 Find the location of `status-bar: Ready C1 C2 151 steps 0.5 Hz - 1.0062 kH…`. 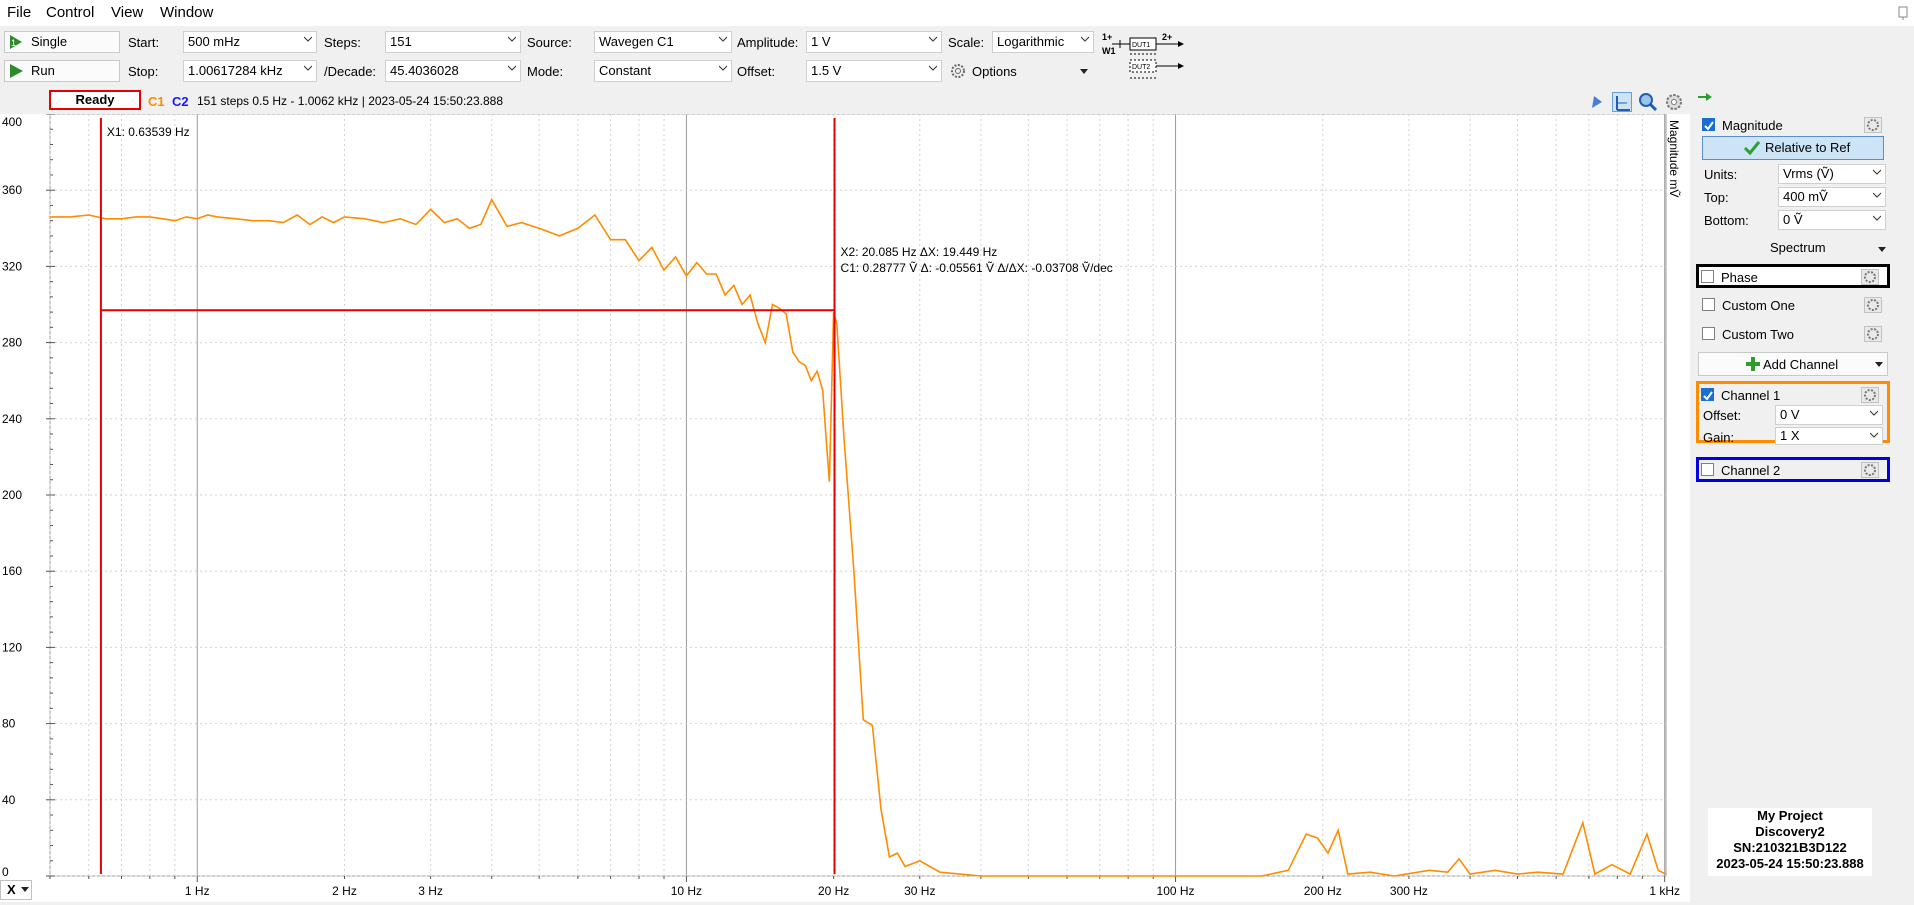

status-bar: Ready C1 C2 151 steps 0.5 Hz - 1.0062 kH… is located at coordinates (845, 101).